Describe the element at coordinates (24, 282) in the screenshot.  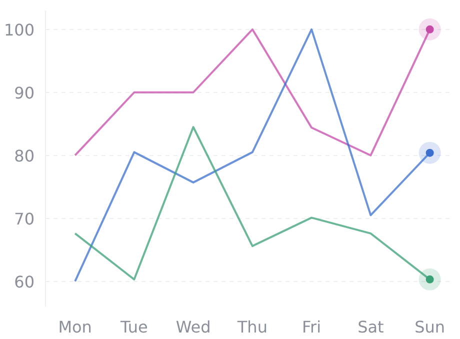
I see `y-tick-label: 60` at that location.